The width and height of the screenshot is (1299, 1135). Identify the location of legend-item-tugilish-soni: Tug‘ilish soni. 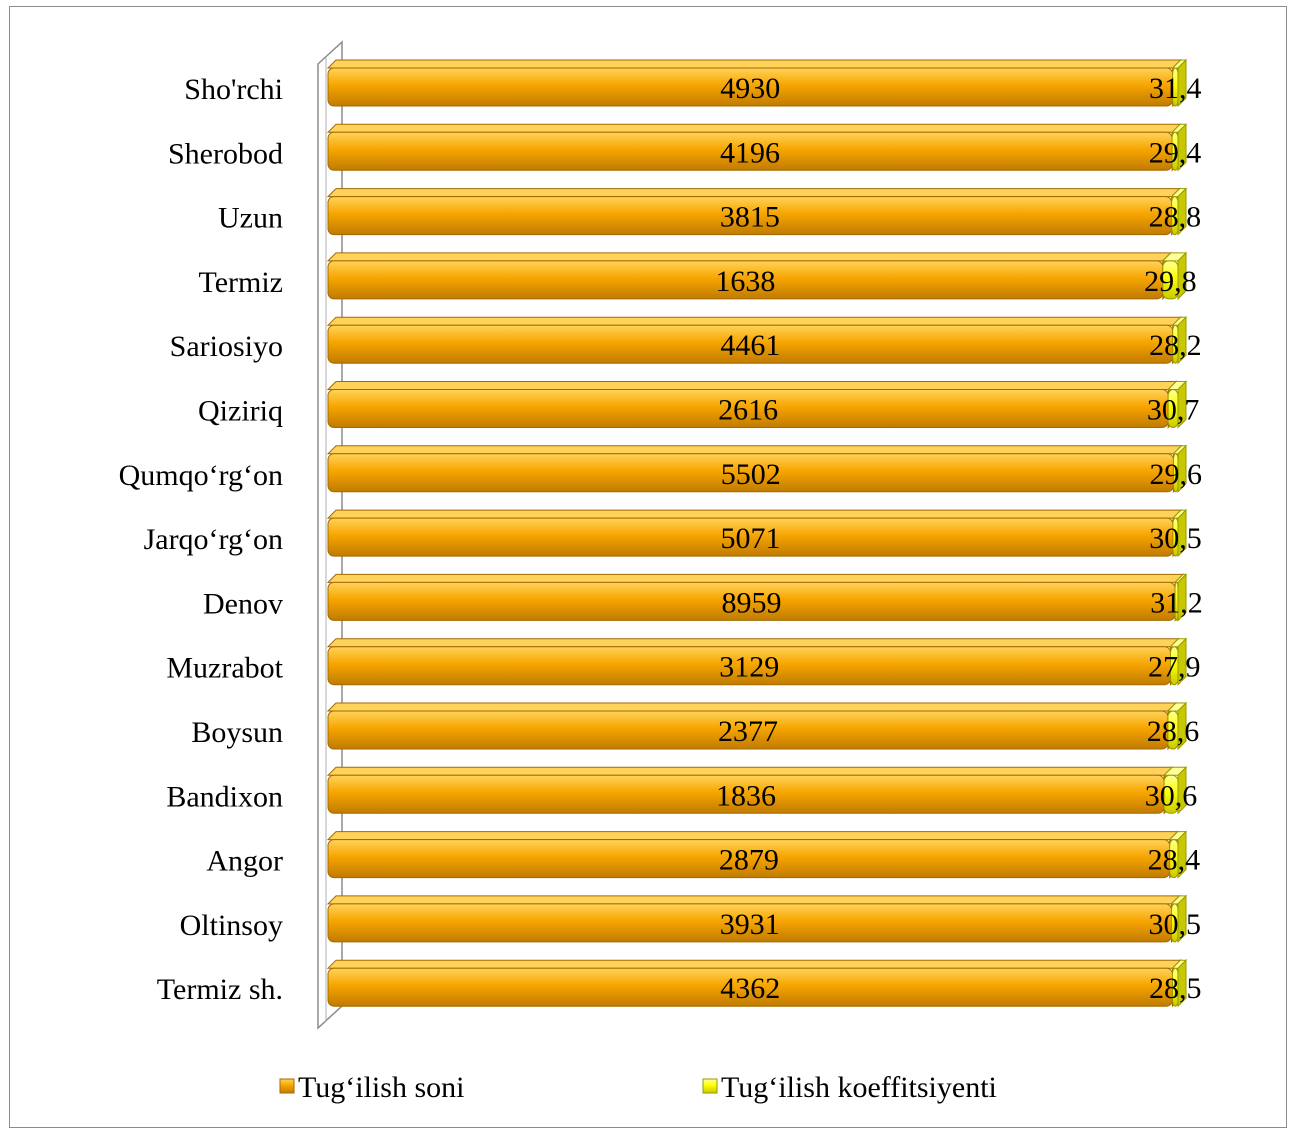
(371, 1087).